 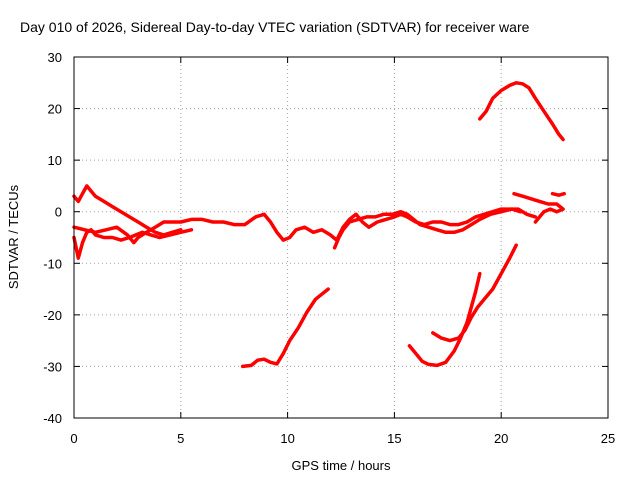 I want to click on x-axis-label: GPS time / hours, so click(x=341, y=465).